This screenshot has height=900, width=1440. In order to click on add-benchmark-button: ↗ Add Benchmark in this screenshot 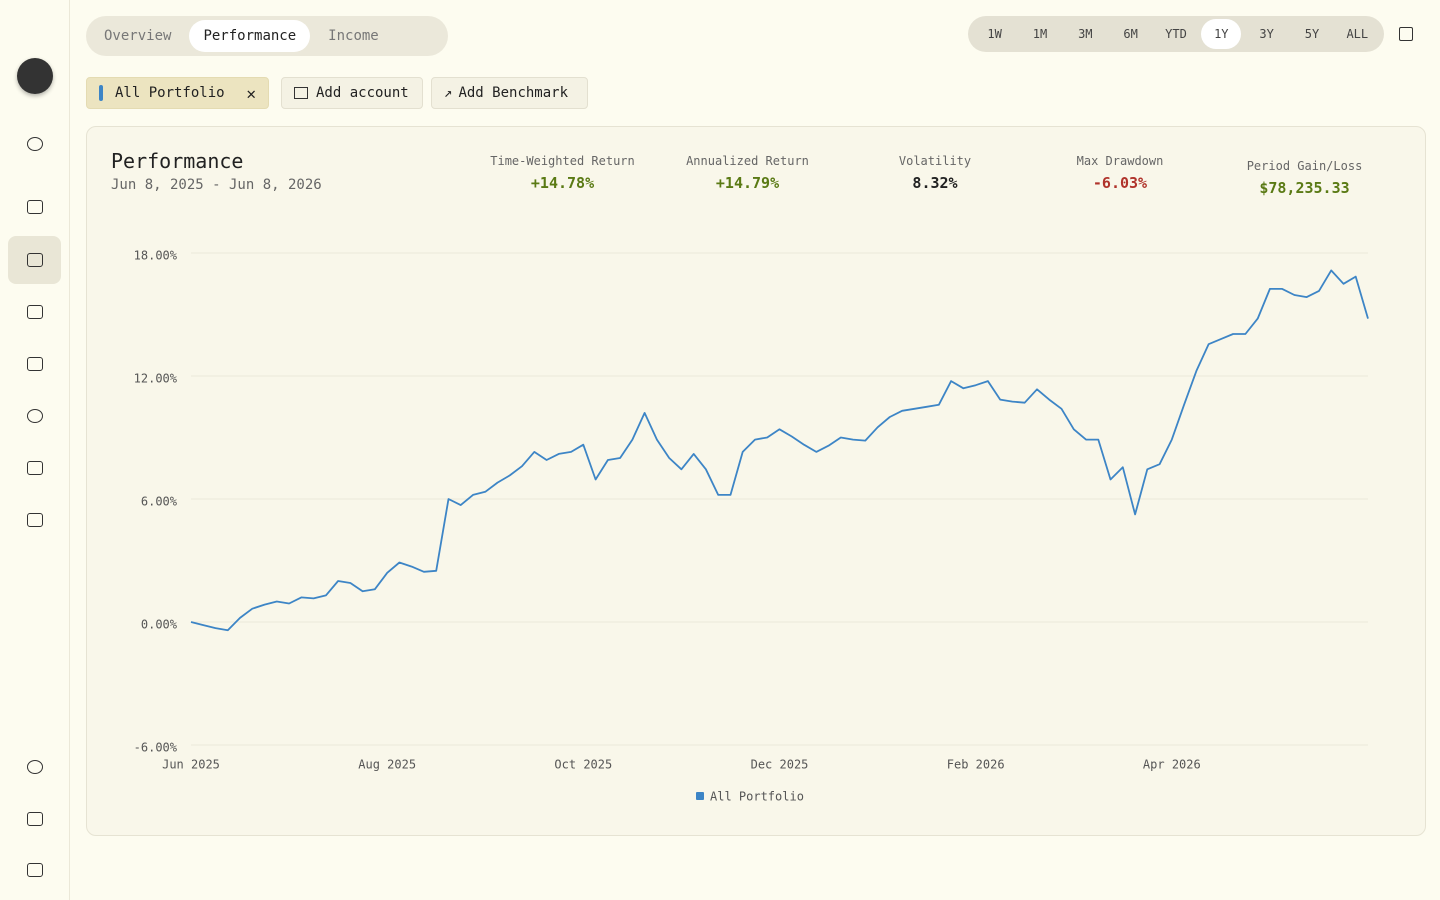, I will do `click(509, 93)`.